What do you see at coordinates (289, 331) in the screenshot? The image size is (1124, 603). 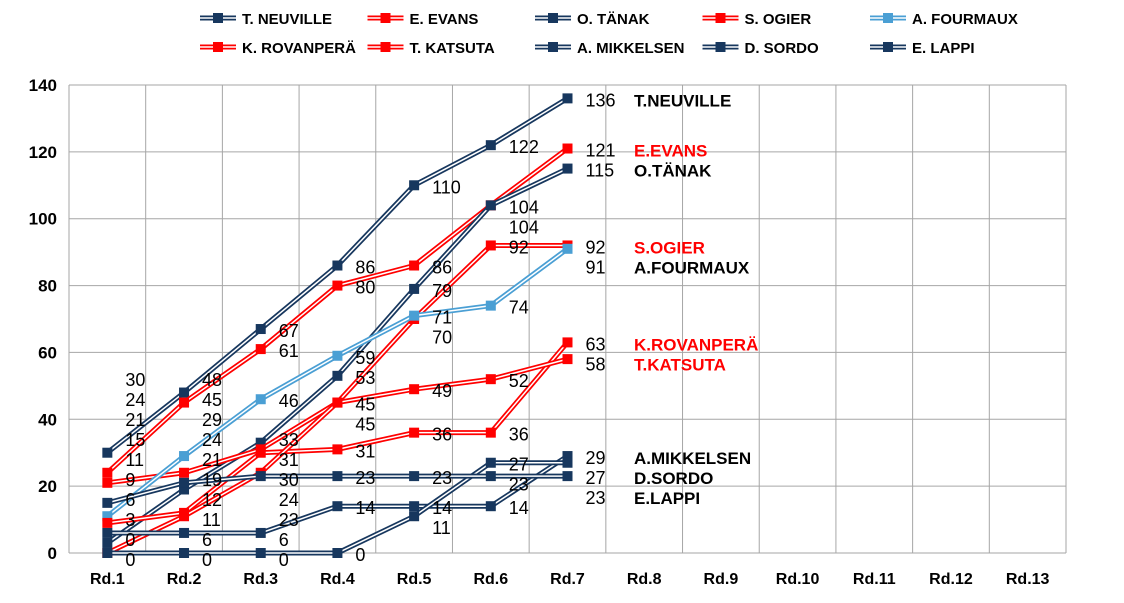 I see `data-label: 67` at bounding box center [289, 331].